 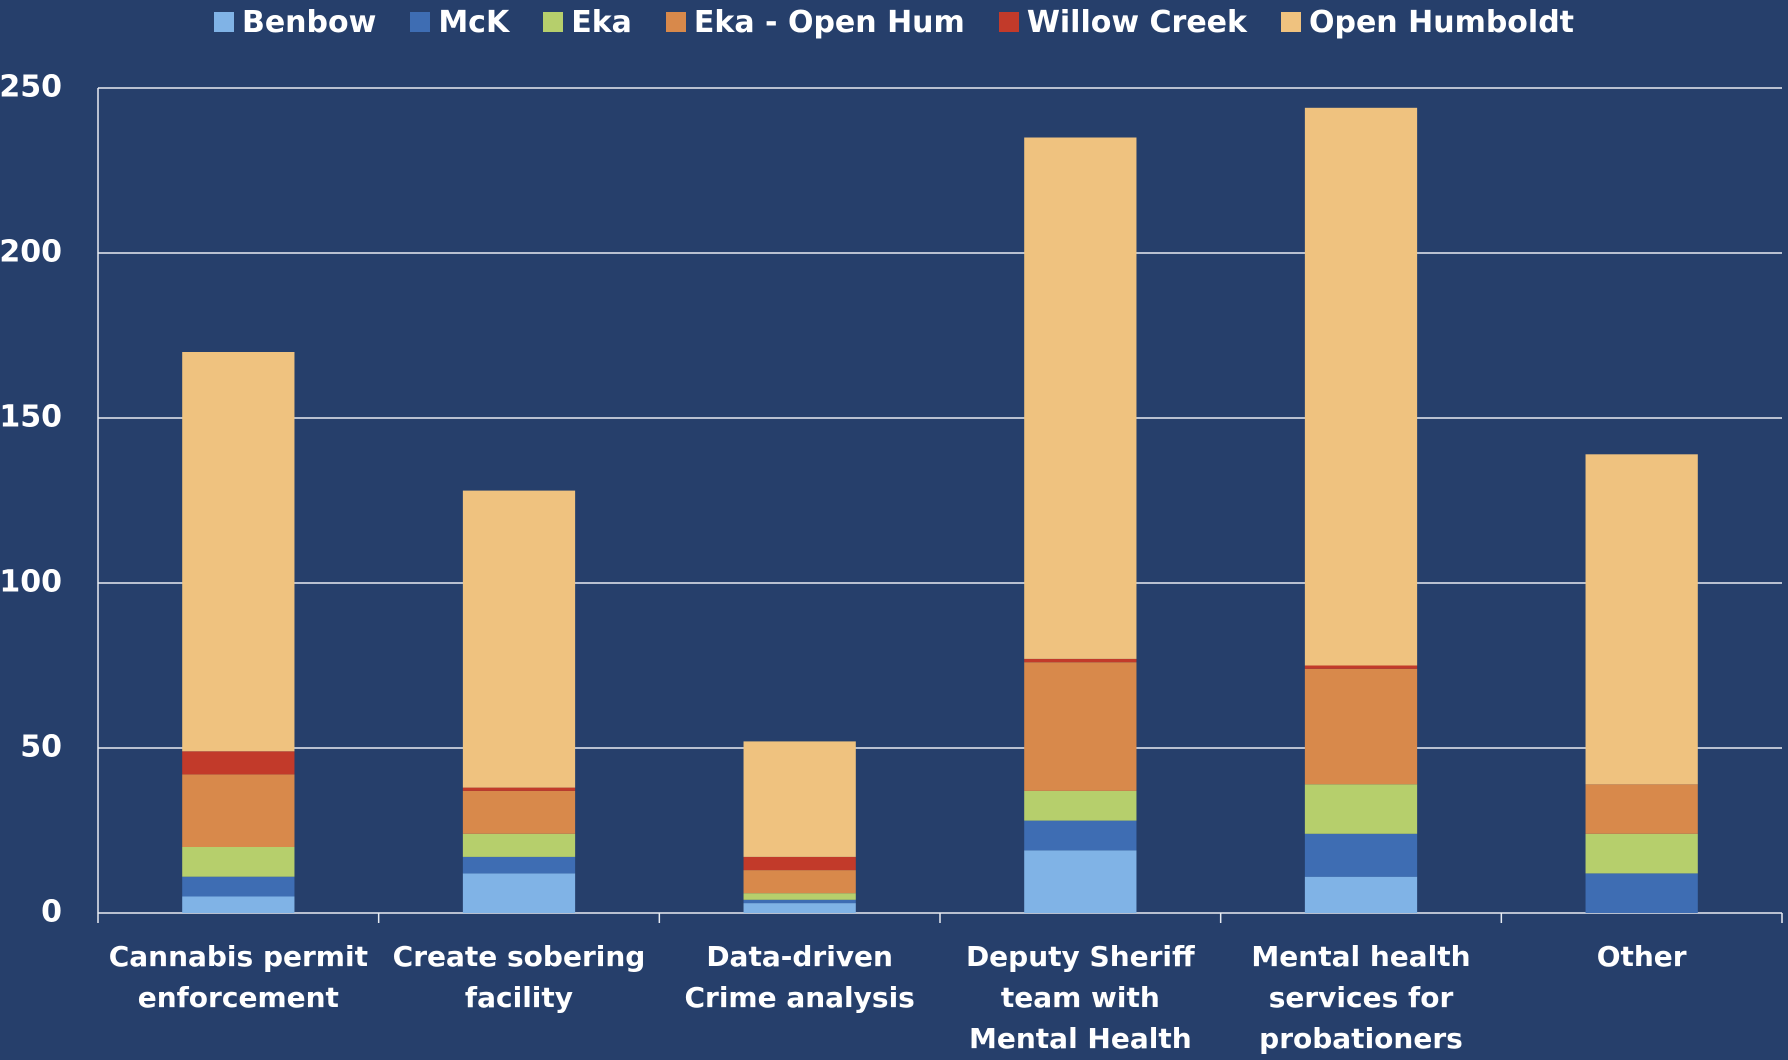 What do you see at coordinates (1441, 22) in the screenshot?
I see `legend-label: Open Humboldt` at bounding box center [1441, 22].